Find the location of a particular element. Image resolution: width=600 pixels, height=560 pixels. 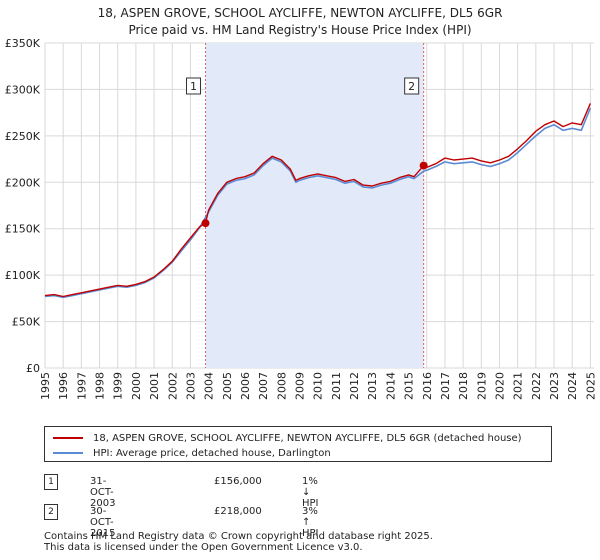

x-tick-label: 2013 is located at coordinates (372, 386).